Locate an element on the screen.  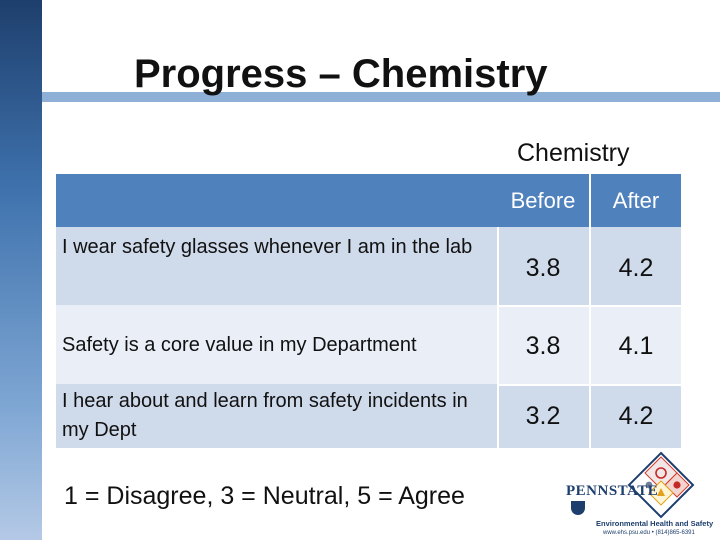
table-group-header: Chemistry is located at coordinates (573, 153).